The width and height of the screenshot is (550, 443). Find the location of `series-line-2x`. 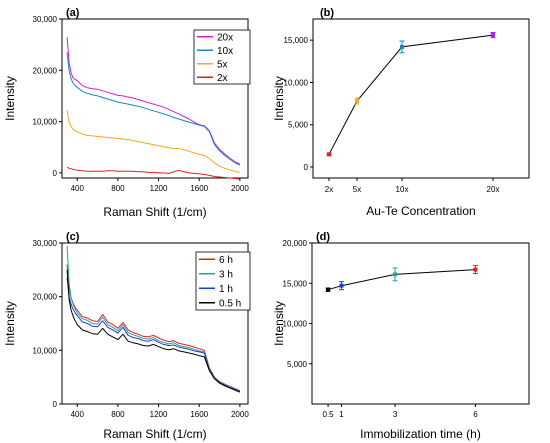

series-line-2x is located at coordinates (153, 173).